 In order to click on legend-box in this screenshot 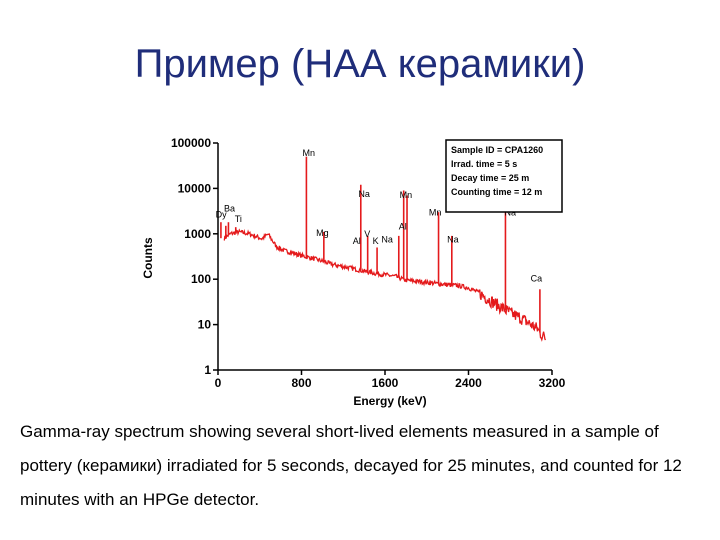, I will do `click(504, 176)`.